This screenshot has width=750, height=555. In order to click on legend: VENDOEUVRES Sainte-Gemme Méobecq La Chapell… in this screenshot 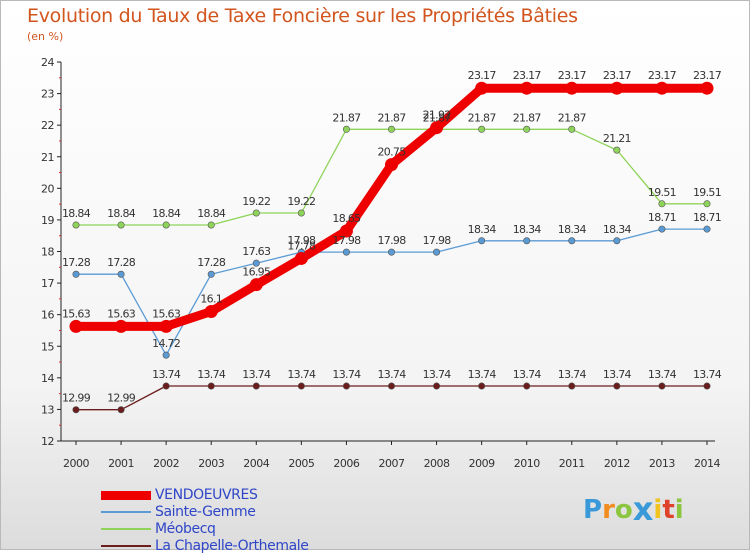, I will do `click(241, 521)`.